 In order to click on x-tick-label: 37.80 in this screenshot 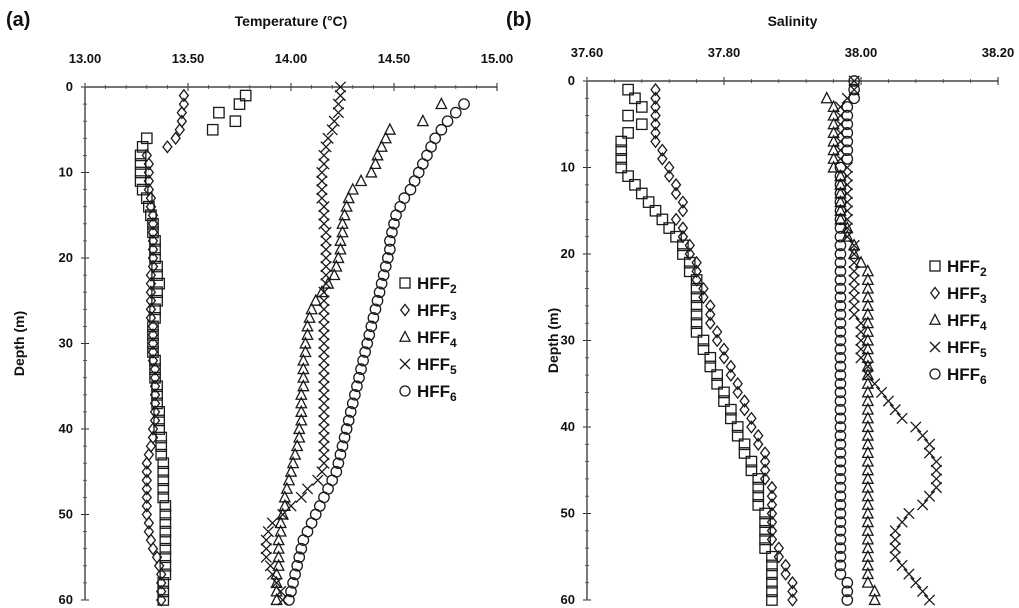, I will do `click(724, 52)`.